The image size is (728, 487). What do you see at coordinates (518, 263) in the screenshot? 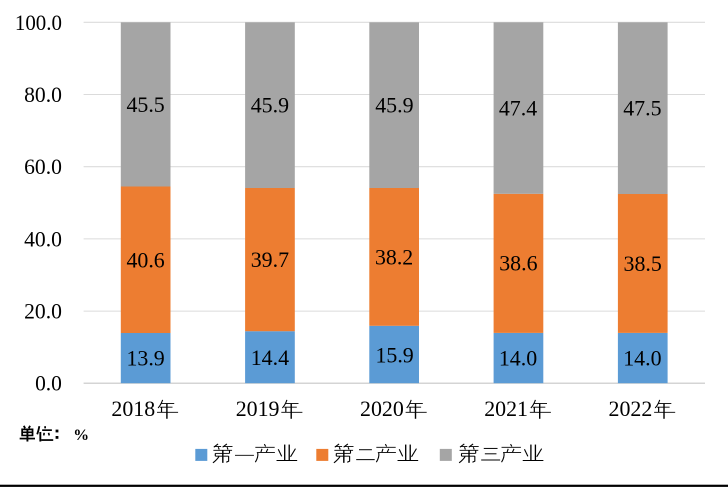
I see `svg-text: 38.6` at bounding box center [518, 263].